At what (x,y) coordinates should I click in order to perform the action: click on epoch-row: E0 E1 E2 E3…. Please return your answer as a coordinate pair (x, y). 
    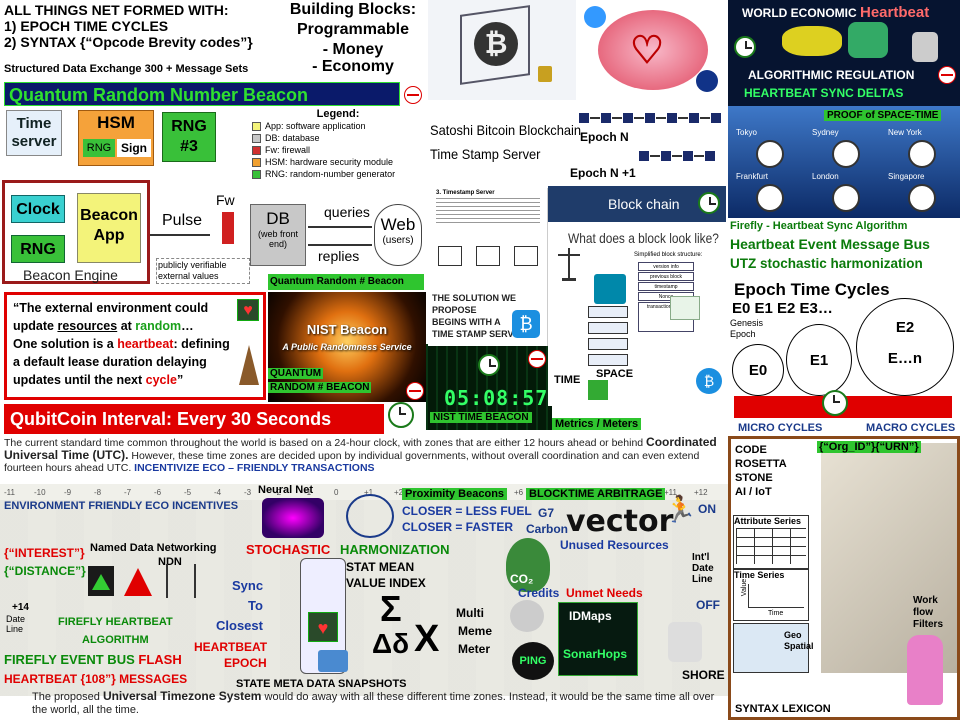
    Looking at the image, I should click on (782, 308).